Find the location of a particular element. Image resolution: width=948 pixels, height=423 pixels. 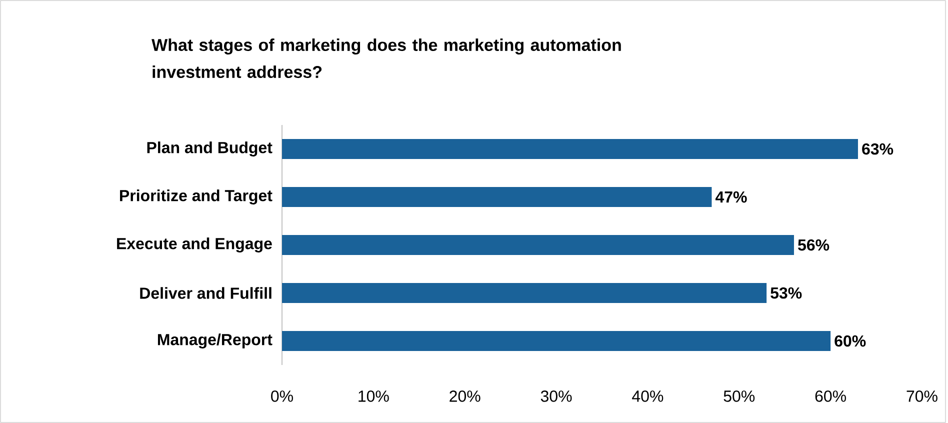

data-label: 60% is located at coordinates (850, 341).